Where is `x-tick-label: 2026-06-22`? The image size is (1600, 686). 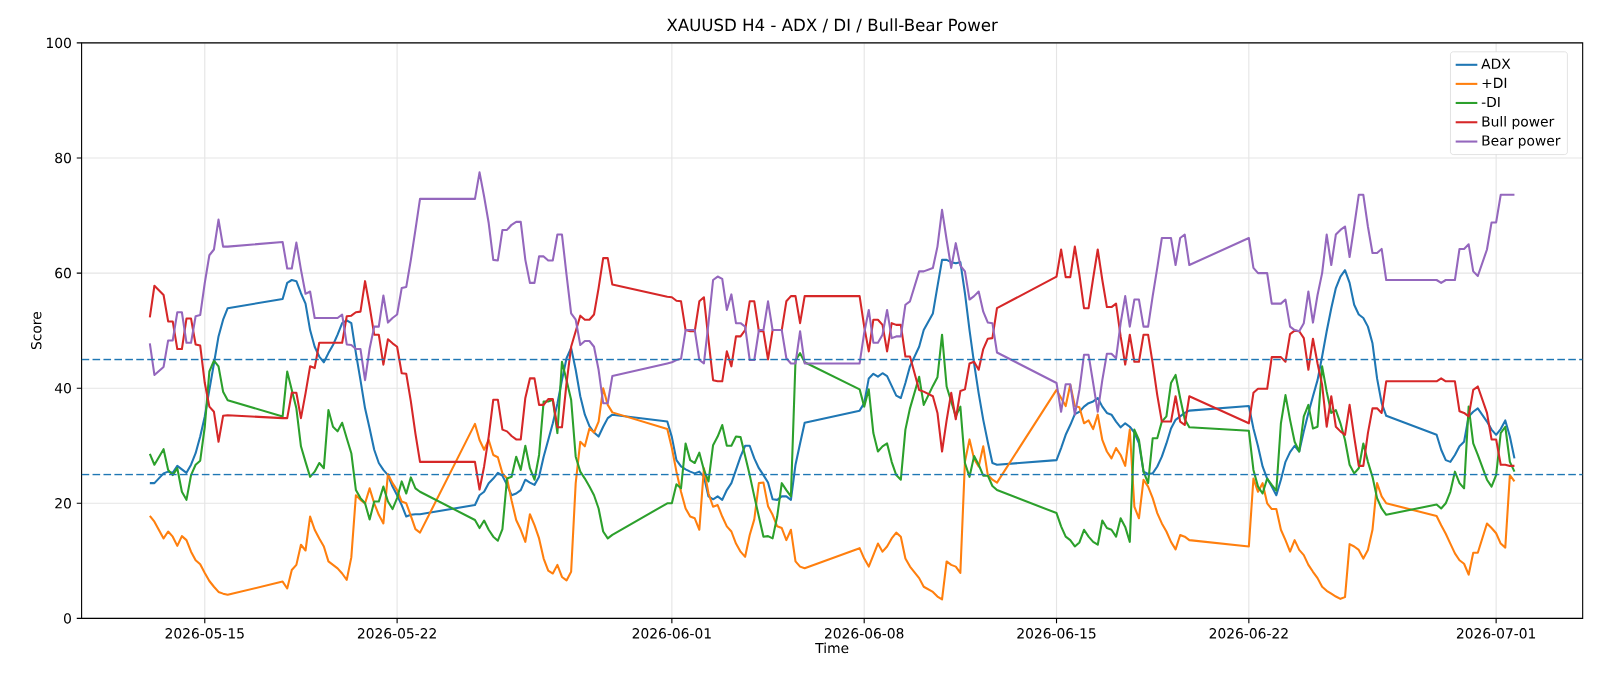
x-tick-label: 2026-06-22 is located at coordinates (1248, 633).